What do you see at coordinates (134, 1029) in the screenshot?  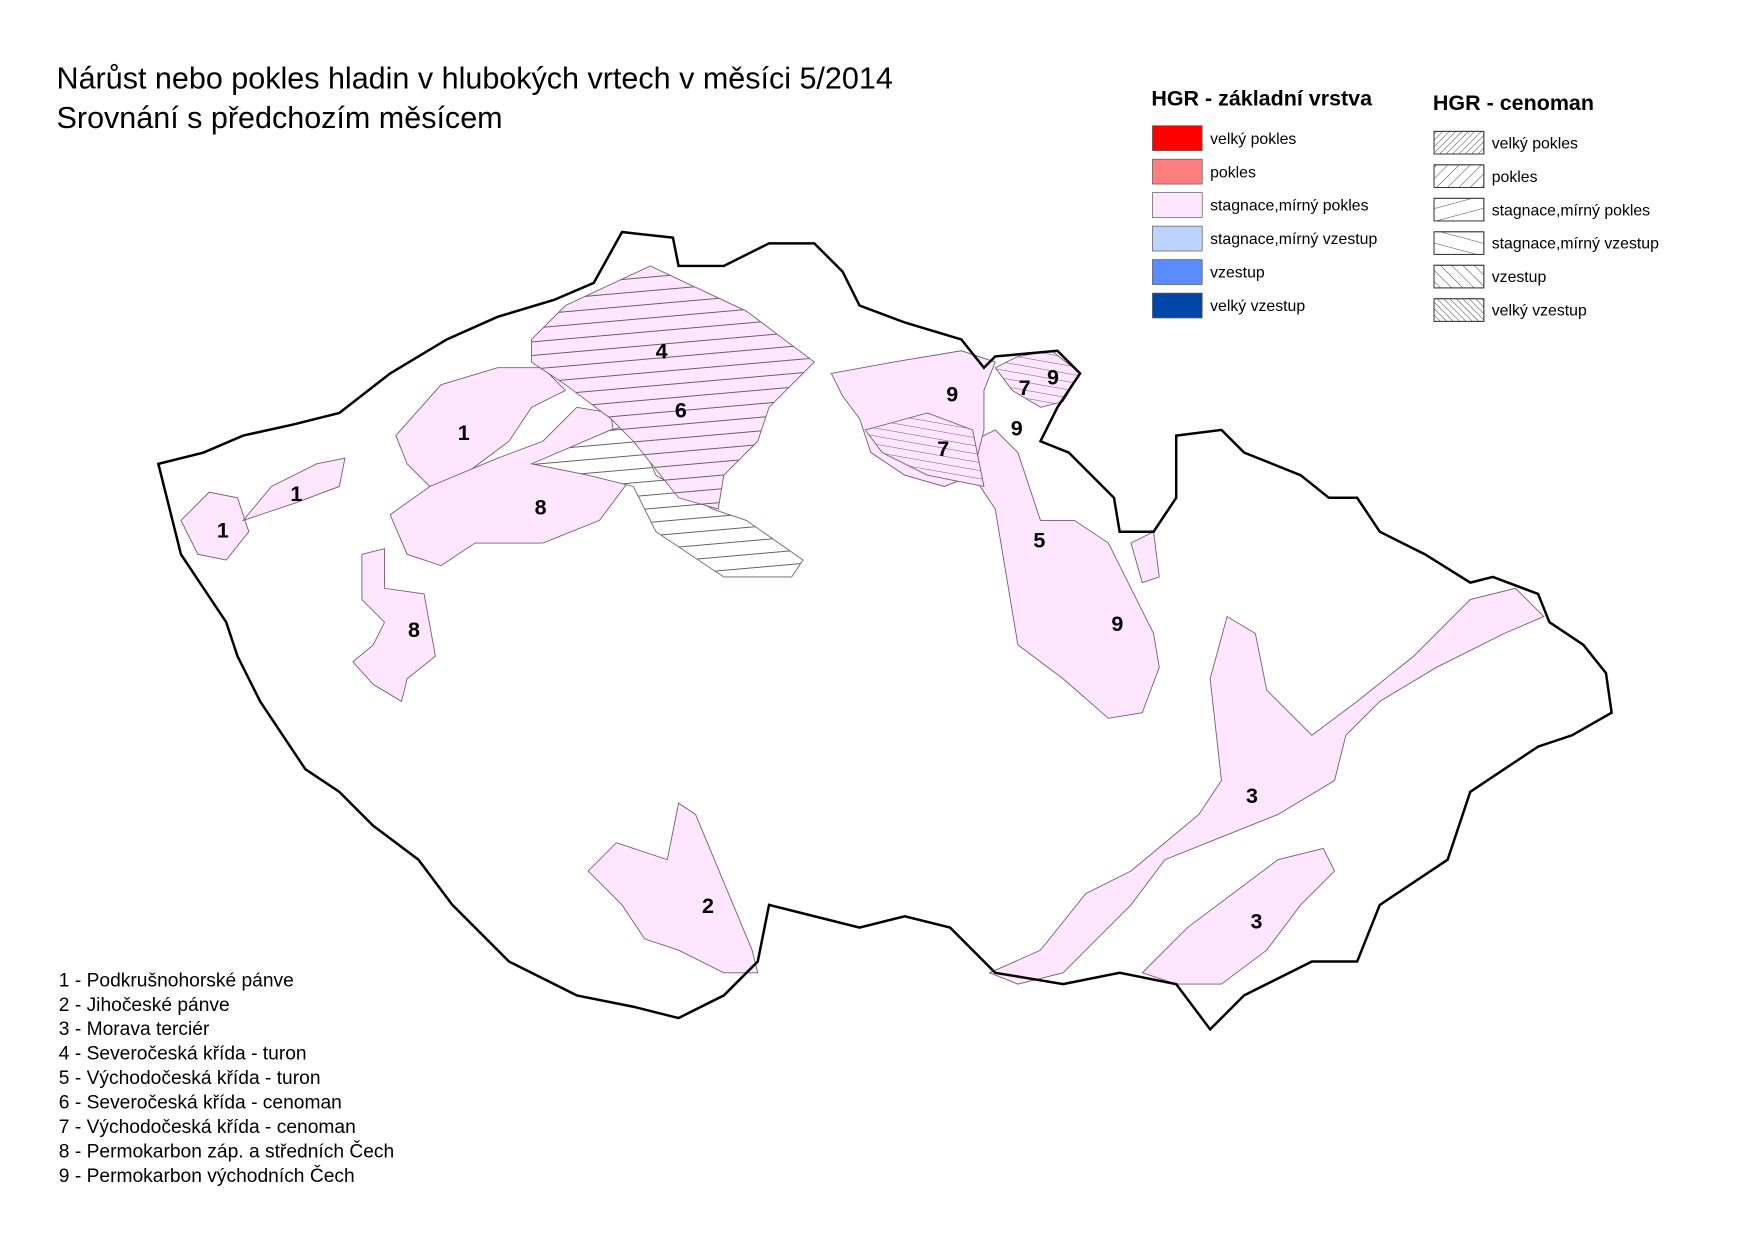 I see `key-entry: 3 - Morava terciér` at bounding box center [134, 1029].